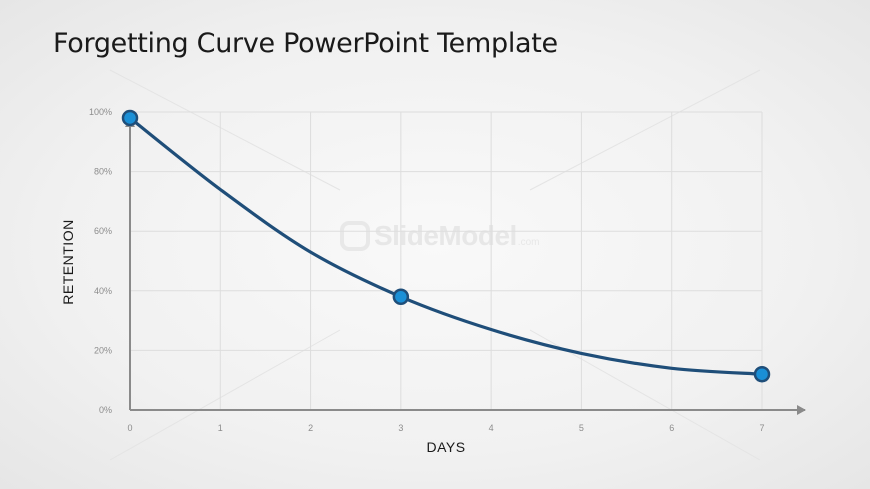 The height and width of the screenshot is (489, 870). Describe the element at coordinates (305, 43) in the screenshot. I see `slide-title: Forgetting Curve PowerPoint Template` at that location.